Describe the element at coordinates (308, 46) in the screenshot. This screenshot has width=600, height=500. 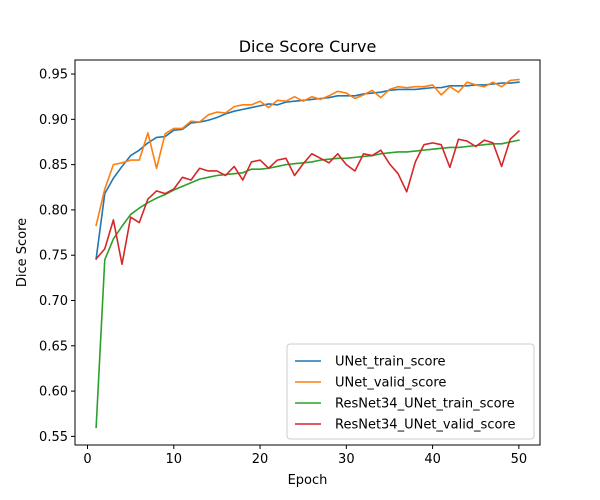
I see `chart-title: Dice Score Curve` at that location.